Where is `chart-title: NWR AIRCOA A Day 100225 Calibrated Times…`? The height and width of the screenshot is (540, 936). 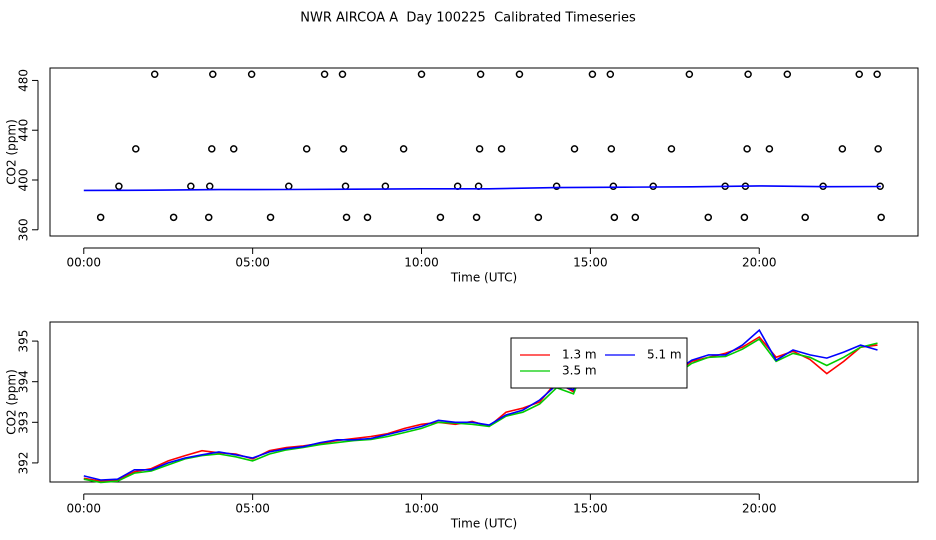
chart-title: NWR AIRCOA A Day 100225 Calibrated Times… is located at coordinates (468, 18).